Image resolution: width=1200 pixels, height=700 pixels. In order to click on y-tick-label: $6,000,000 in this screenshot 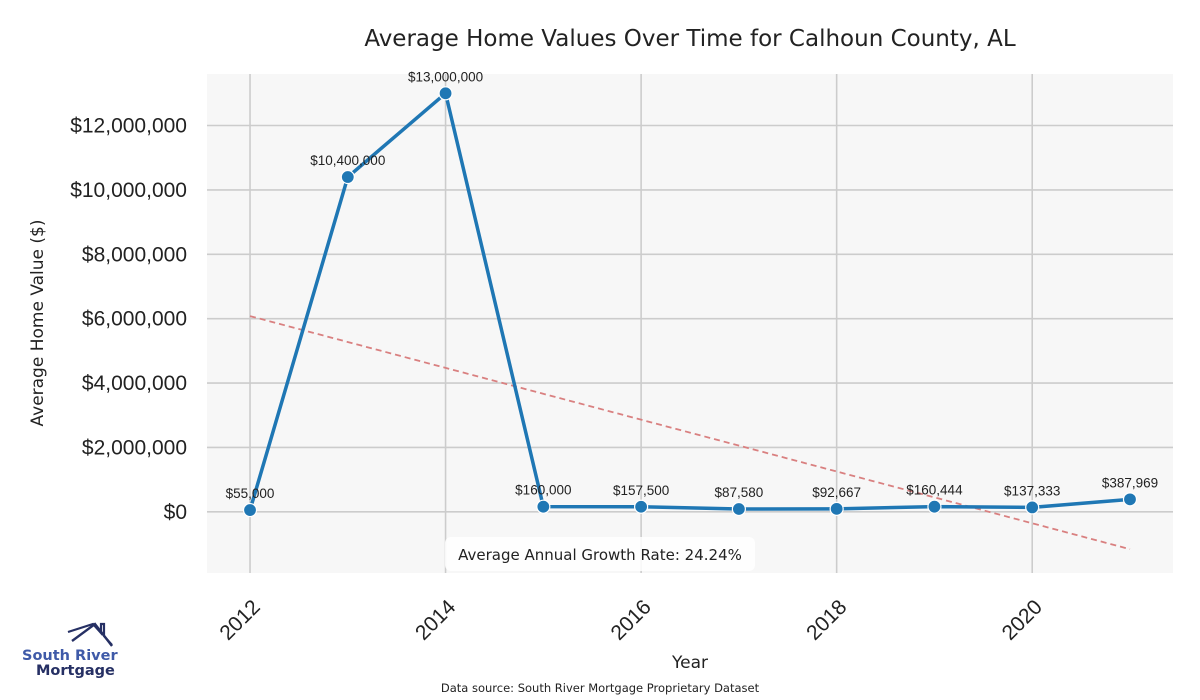, I will do `click(134, 319)`.